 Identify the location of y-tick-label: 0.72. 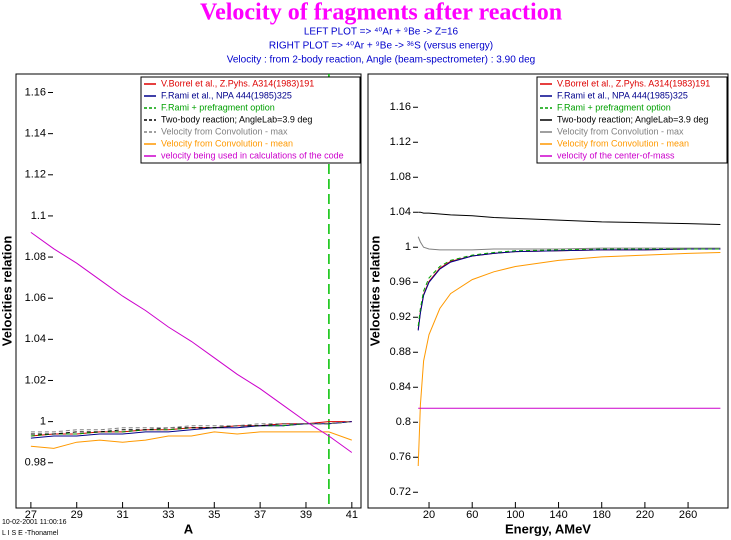
(400, 492).